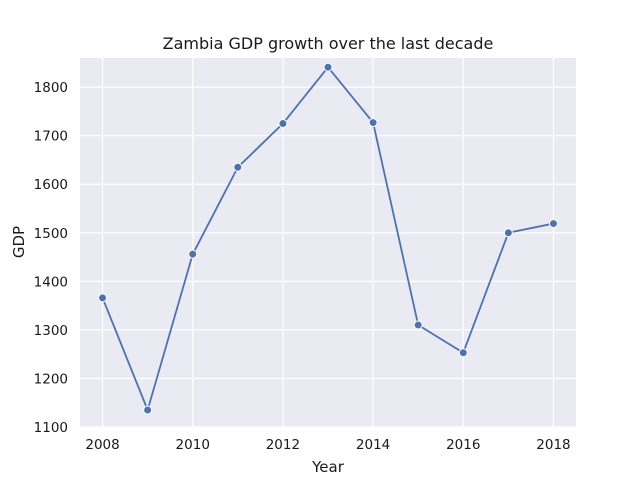 The width and height of the screenshot is (640, 480). Describe the element at coordinates (463, 445) in the screenshot. I see `x-tick-label: 2016` at that location.